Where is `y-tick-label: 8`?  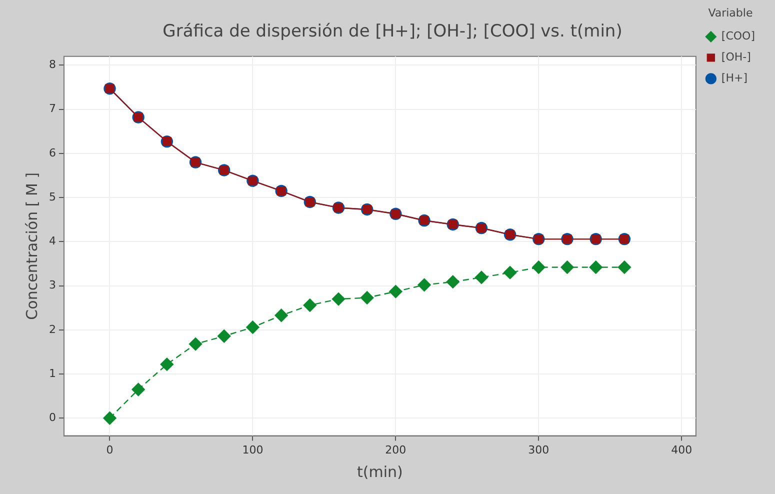 y-tick-label: 8 is located at coordinates (52, 65).